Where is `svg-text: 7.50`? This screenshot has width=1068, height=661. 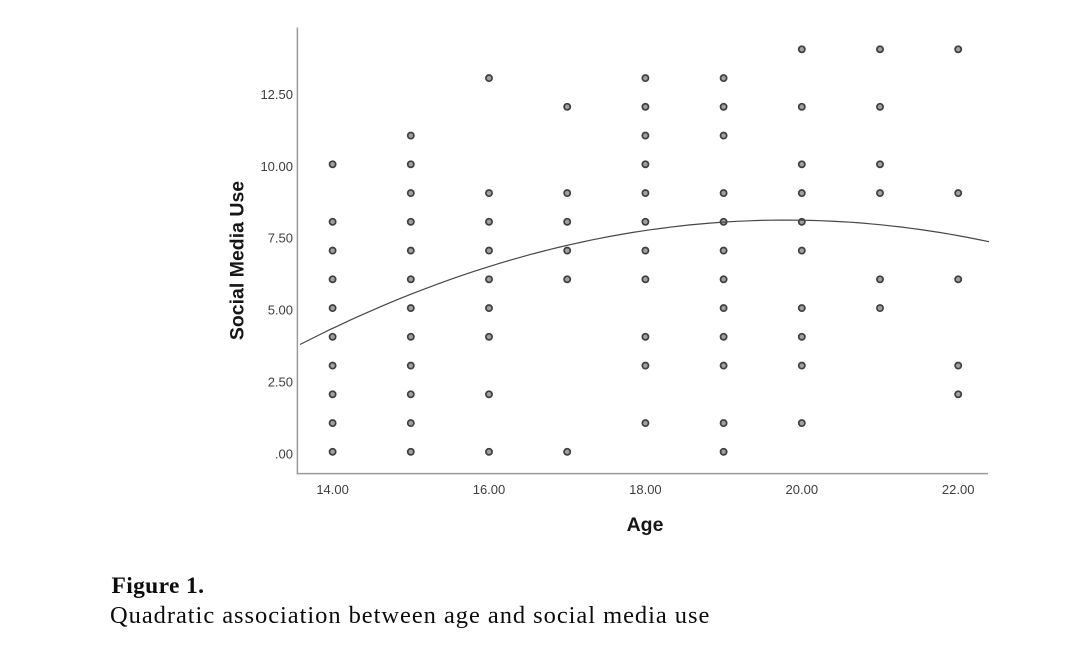 svg-text: 7.50 is located at coordinates (280, 238).